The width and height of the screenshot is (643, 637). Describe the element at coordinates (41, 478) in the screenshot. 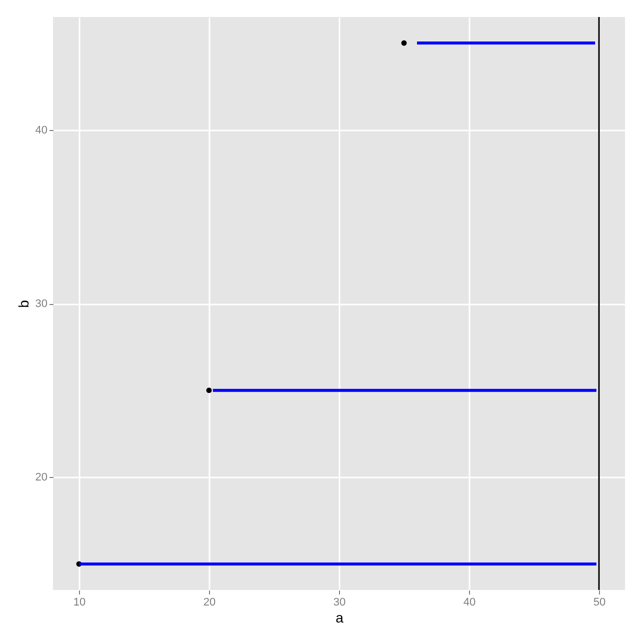

I see `y-tick-label: 20` at that location.